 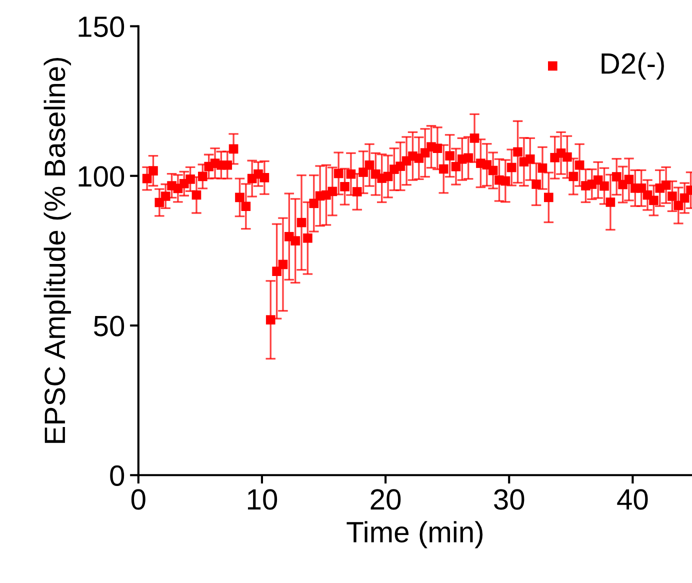 What do you see at coordinates (101, 27) in the screenshot?
I see `y-tick-label: 150` at bounding box center [101, 27].